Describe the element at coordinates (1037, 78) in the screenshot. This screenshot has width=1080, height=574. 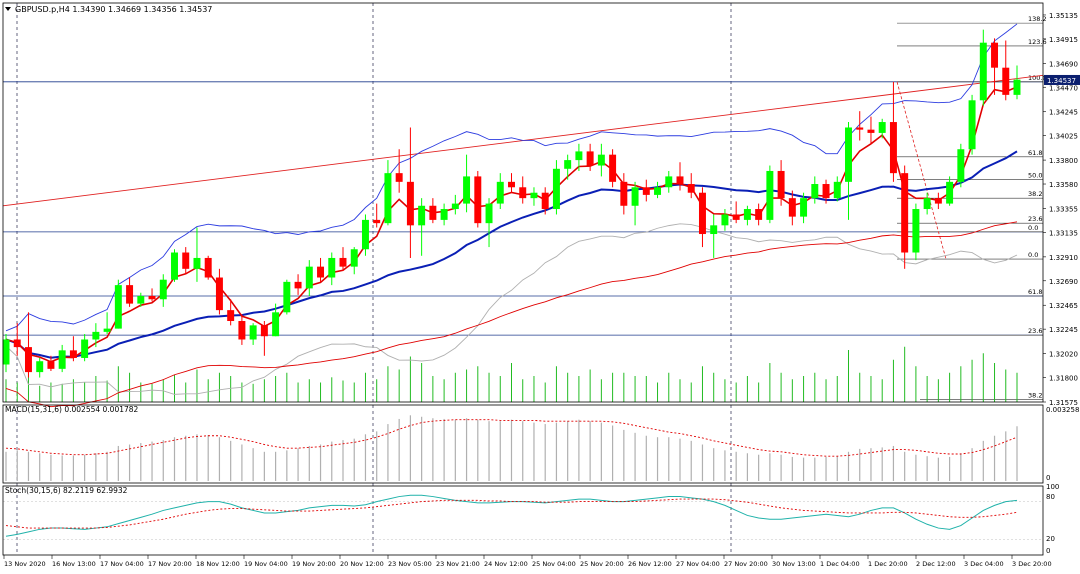
I see `fib-level-label: 100.0` at that location.